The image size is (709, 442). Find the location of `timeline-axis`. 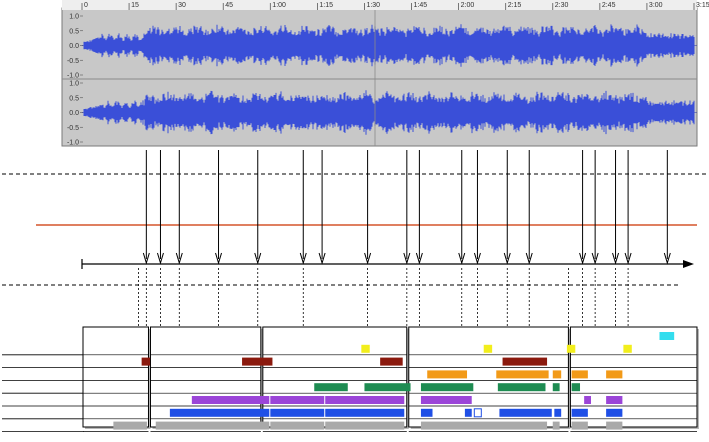

timeline-axis is located at coordinates (387, 264).